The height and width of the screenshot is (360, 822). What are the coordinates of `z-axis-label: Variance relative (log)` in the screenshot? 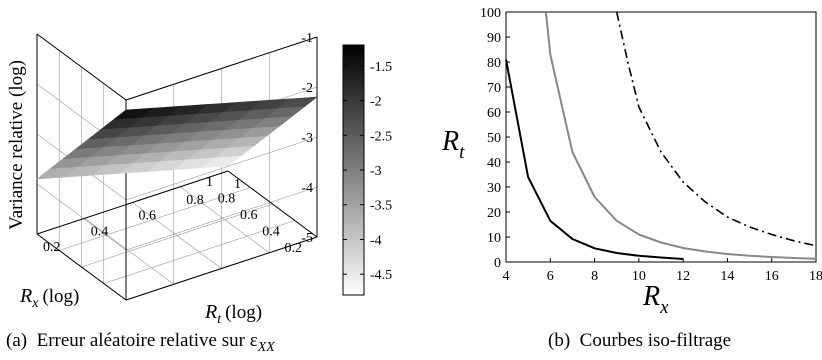 It's located at (16, 145).